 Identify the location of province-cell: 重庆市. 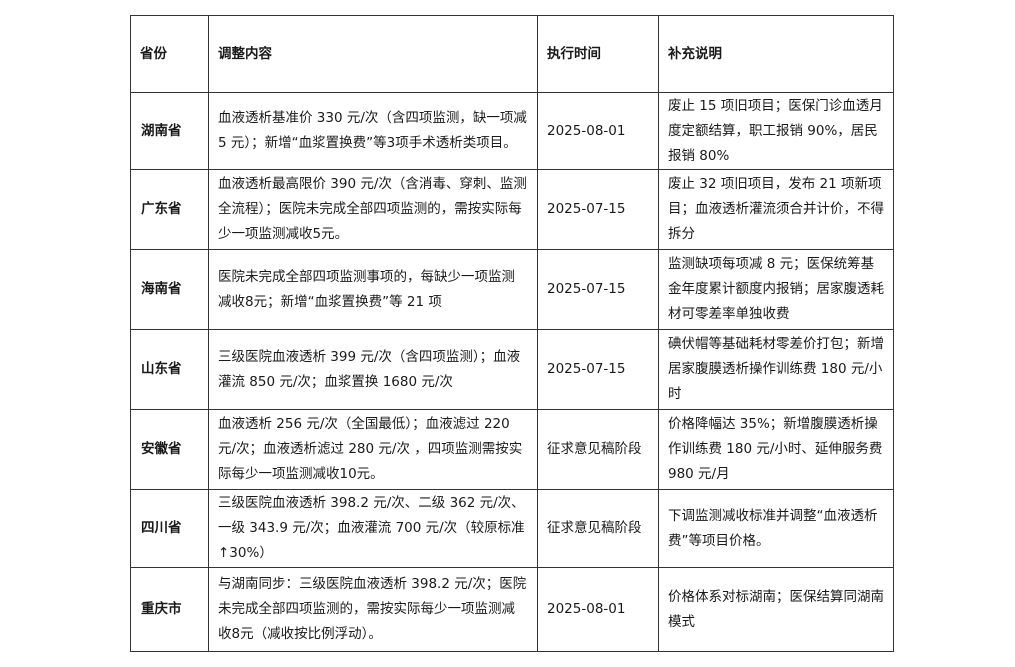
(169, 609).